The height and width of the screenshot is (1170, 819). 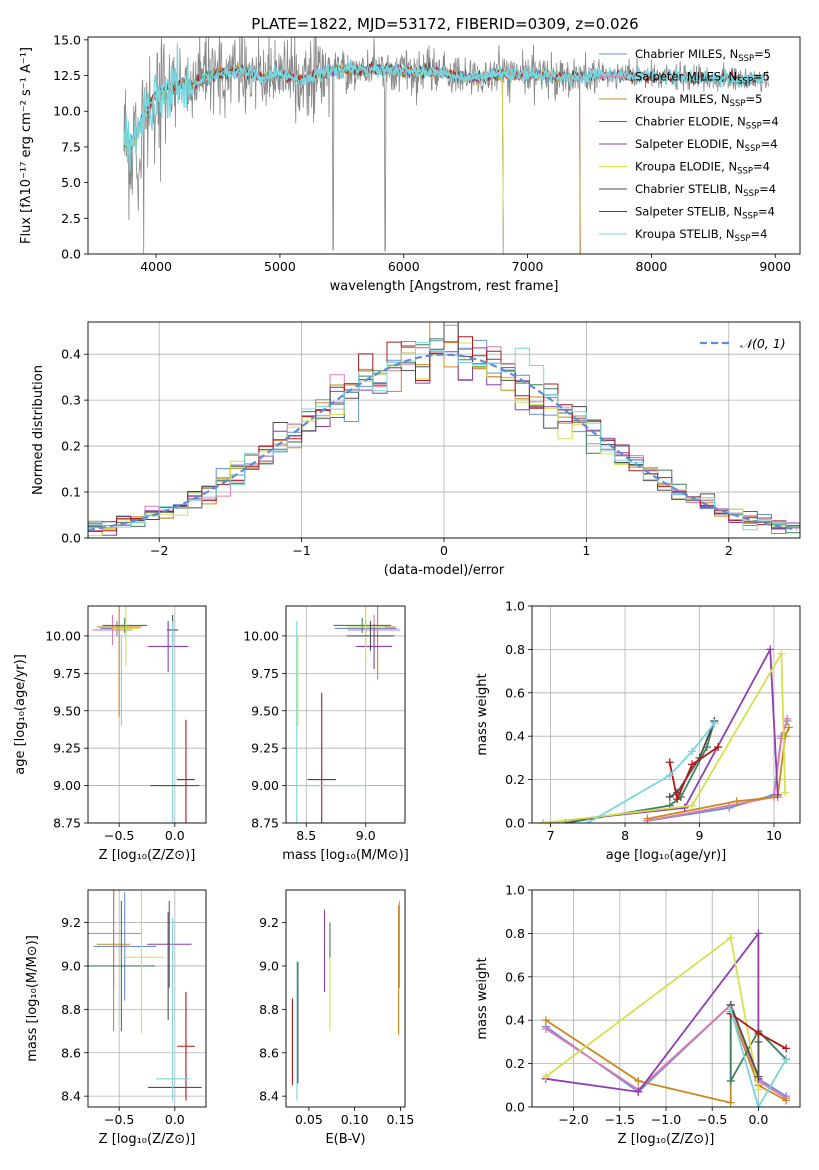 I want to click on mass-vs-EBV-xtick-label: 0.05, so click(x=309, y=1119).